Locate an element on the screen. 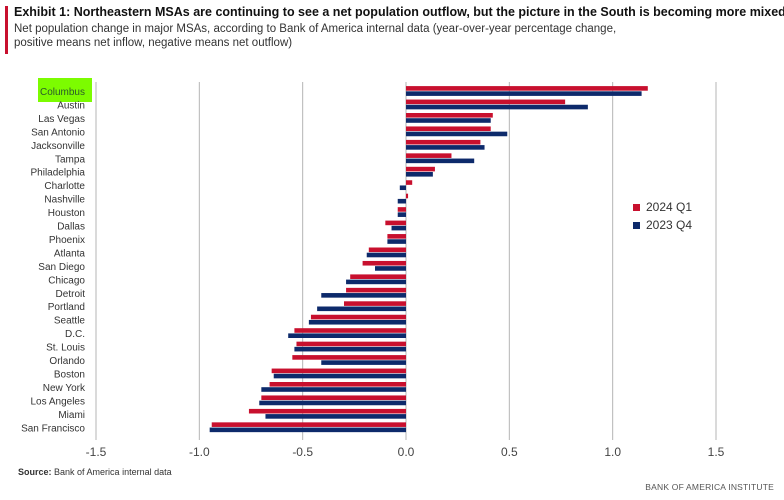 This screenshot has width=784, height=500. category-label: Miami is located at coordinates (71, 415).